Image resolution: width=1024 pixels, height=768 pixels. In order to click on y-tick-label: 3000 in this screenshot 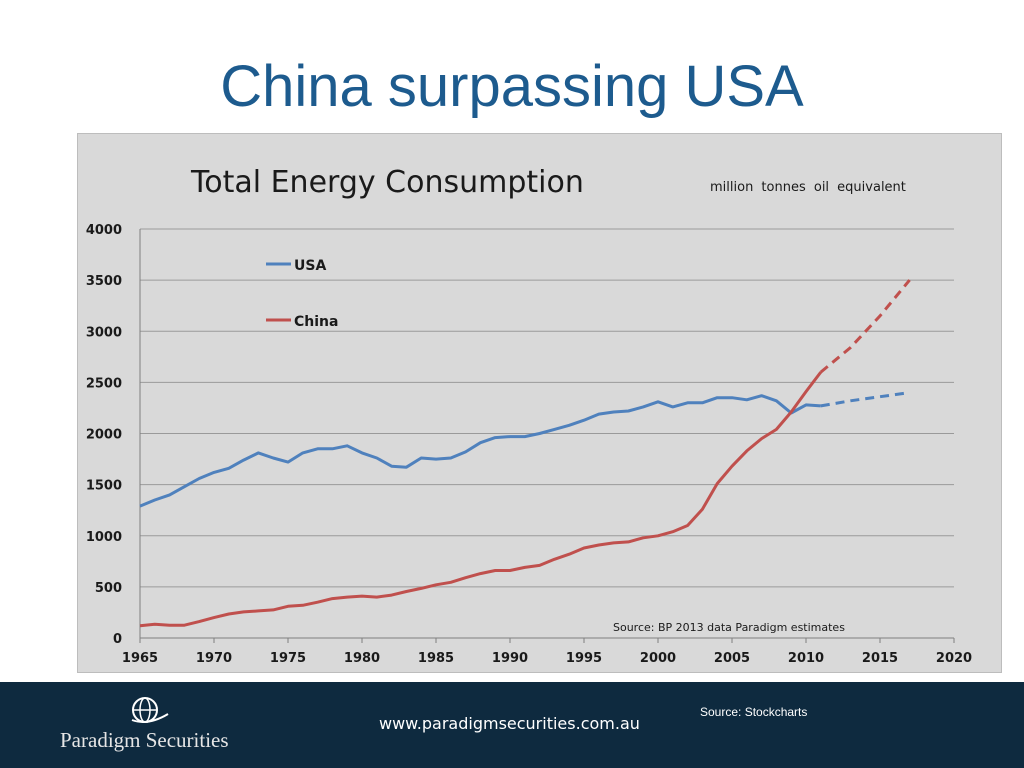, I will do `click(104, 332)`.